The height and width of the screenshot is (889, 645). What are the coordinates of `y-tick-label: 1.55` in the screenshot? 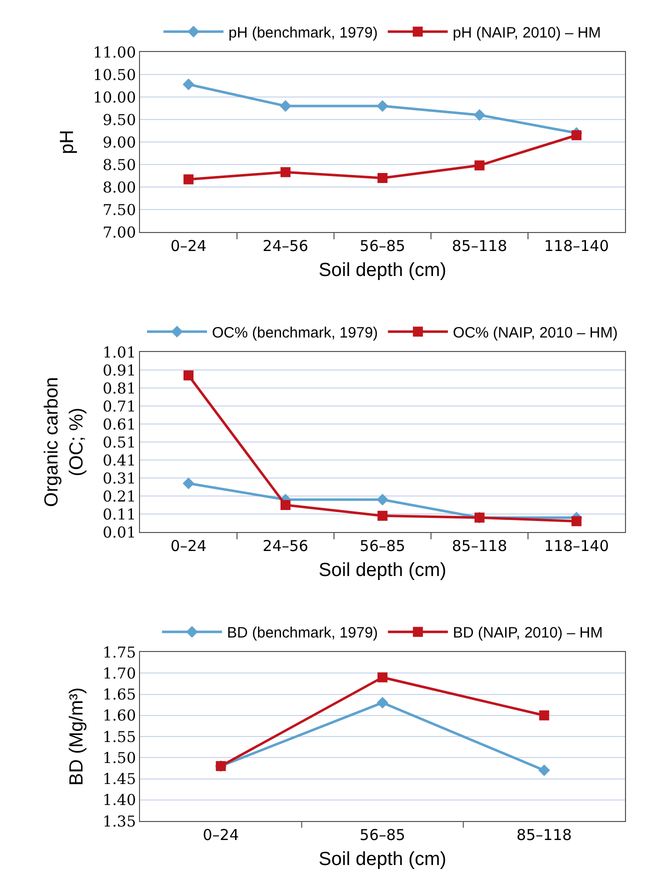 It's located at (119, 737).